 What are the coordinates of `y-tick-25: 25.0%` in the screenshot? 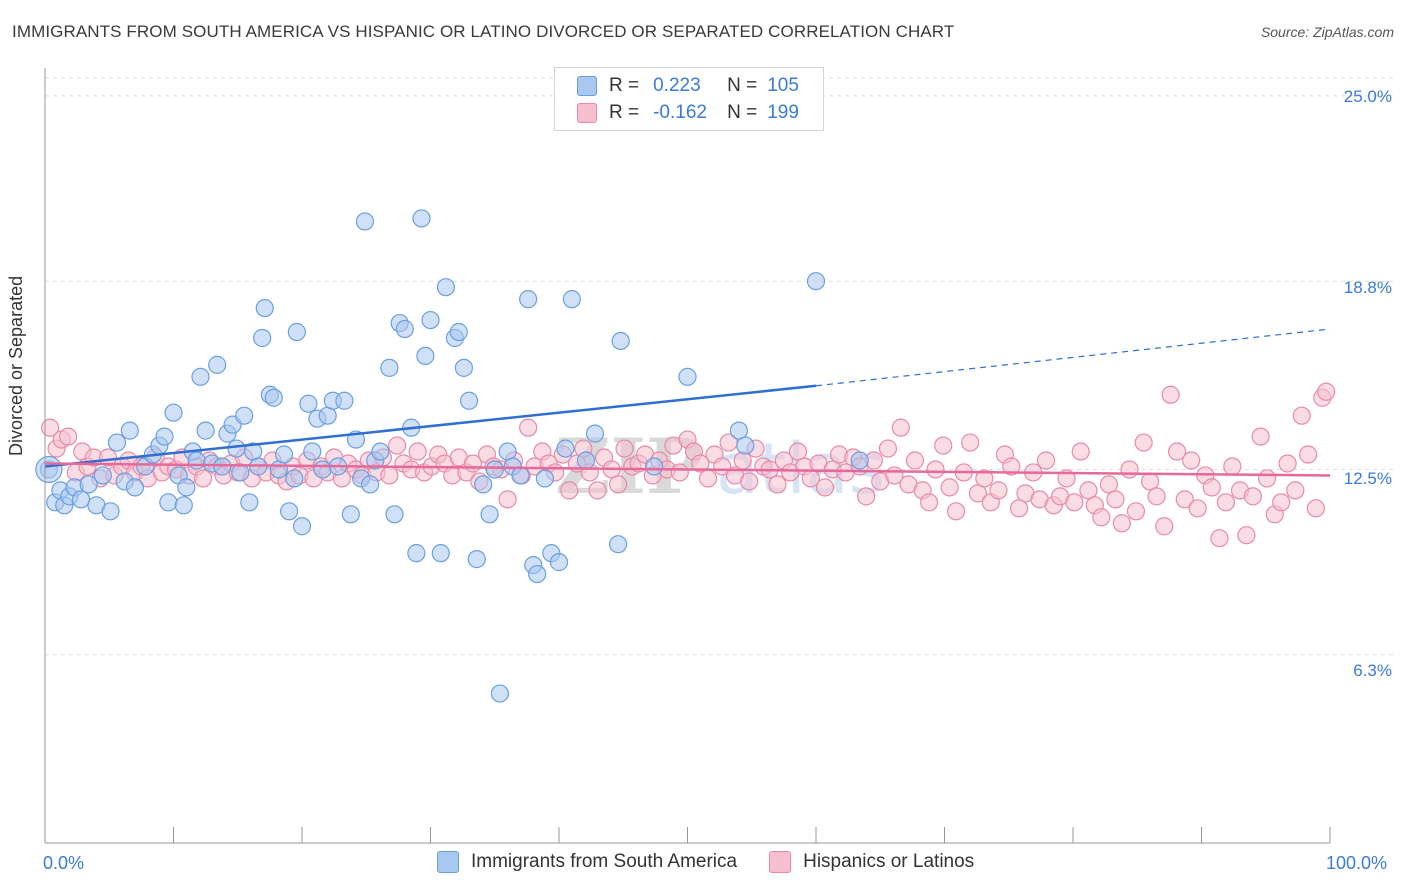 It's located at (1367, 96).